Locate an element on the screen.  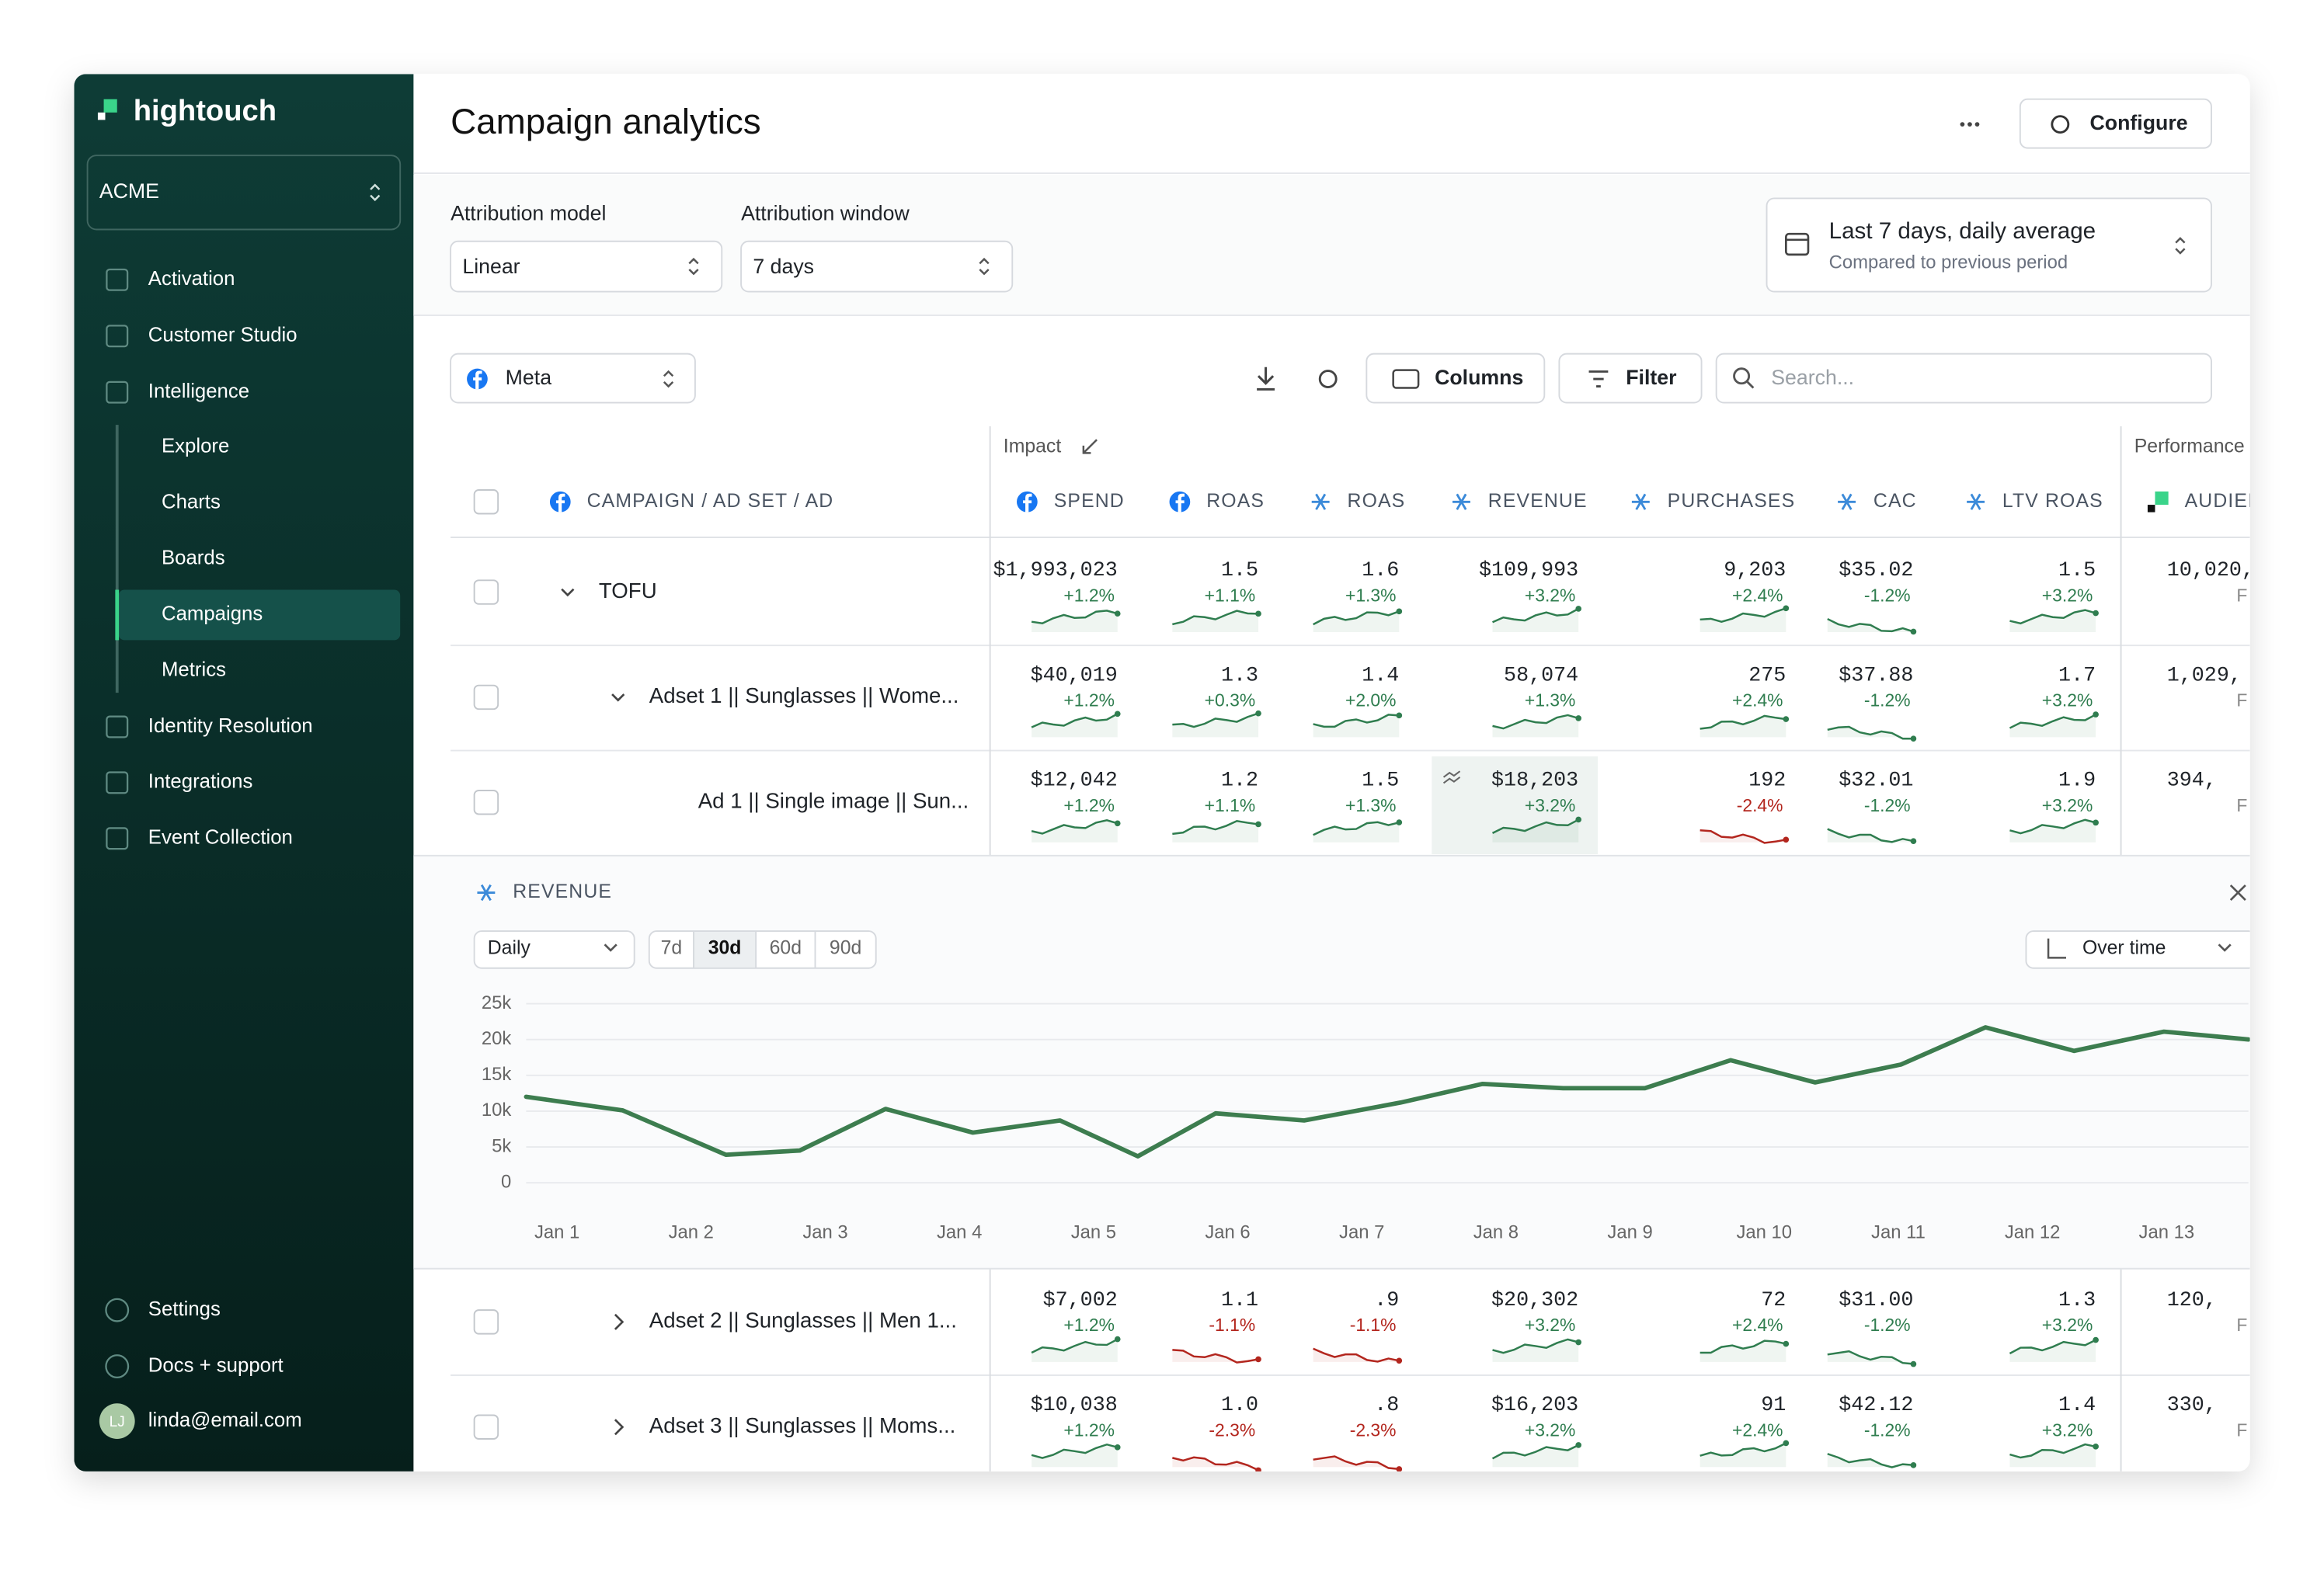
logo-mark is located at coordinates (110, 106).